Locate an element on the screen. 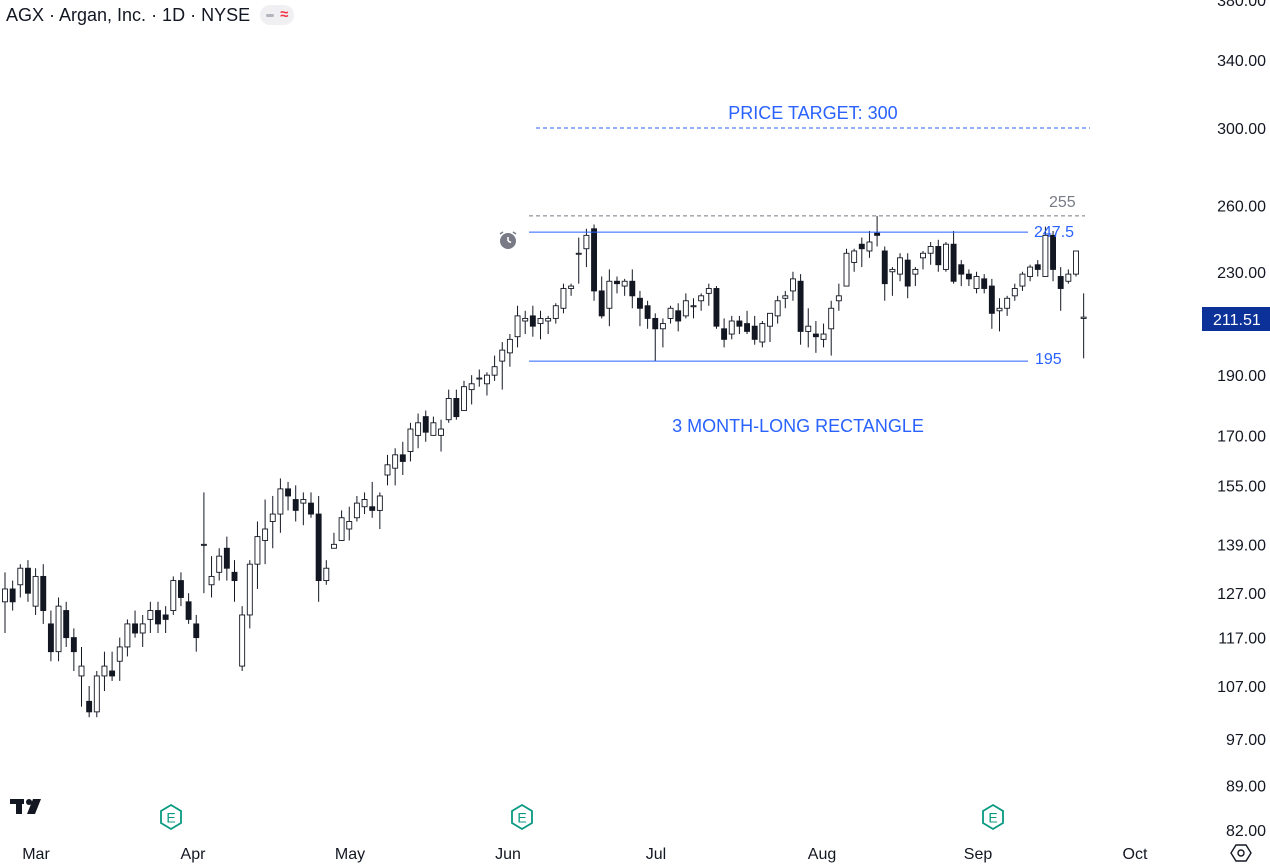 The width and height of the screenshot is (1270, 867). chart-header: AGX · Argan, Inc. · 1D · NYSE ≈ is located at coordinates (150, 15).